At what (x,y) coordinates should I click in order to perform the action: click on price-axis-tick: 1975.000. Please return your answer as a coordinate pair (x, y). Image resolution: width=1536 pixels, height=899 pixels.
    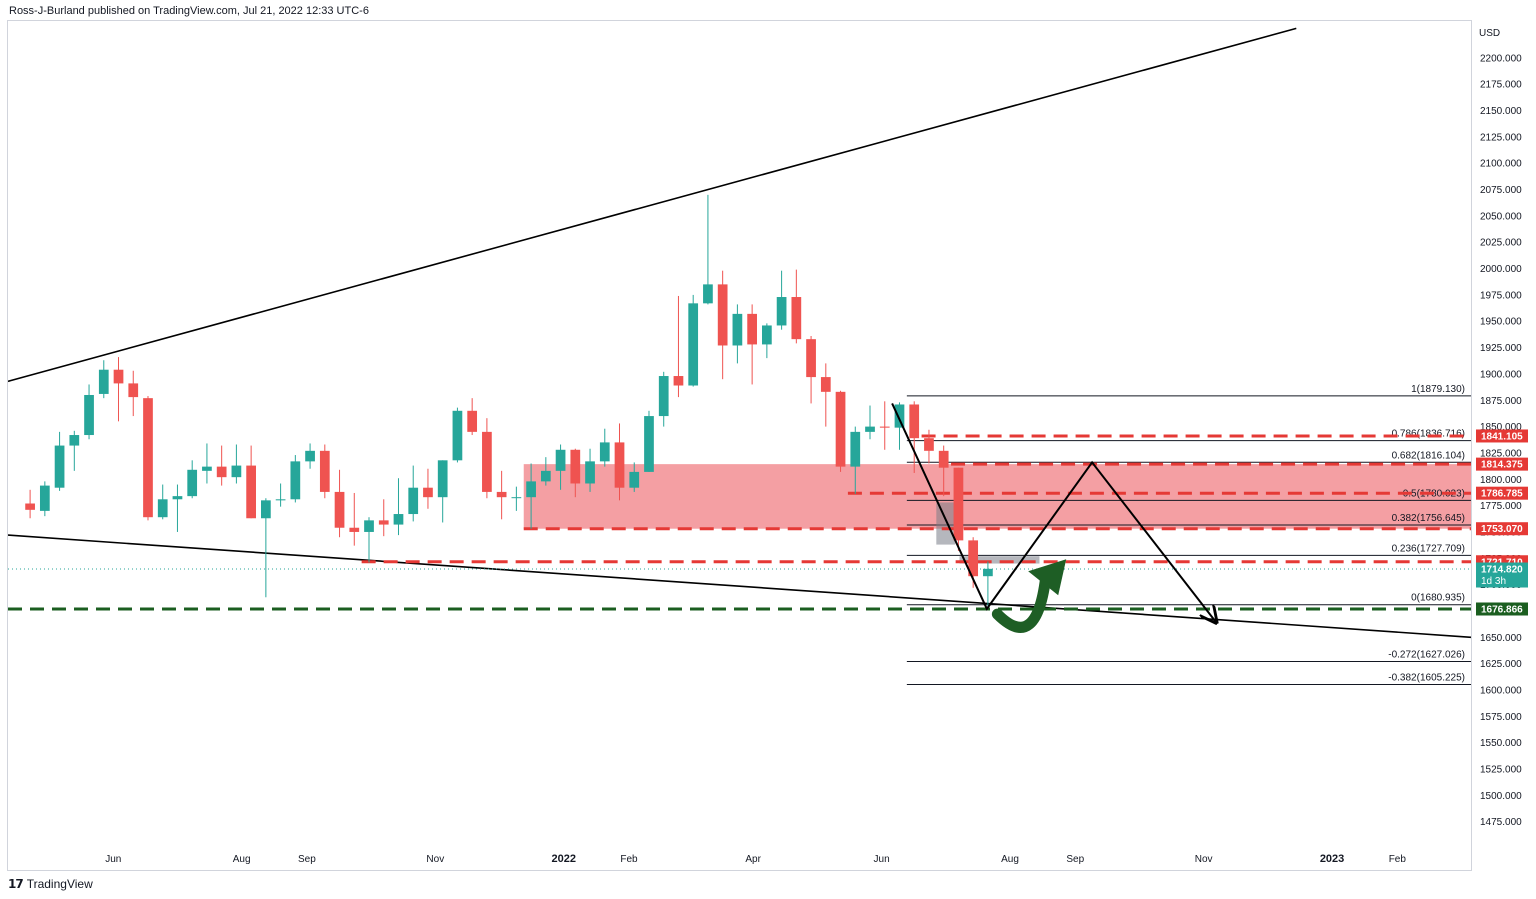
    Looking at the image, I should click on (1501, 295).